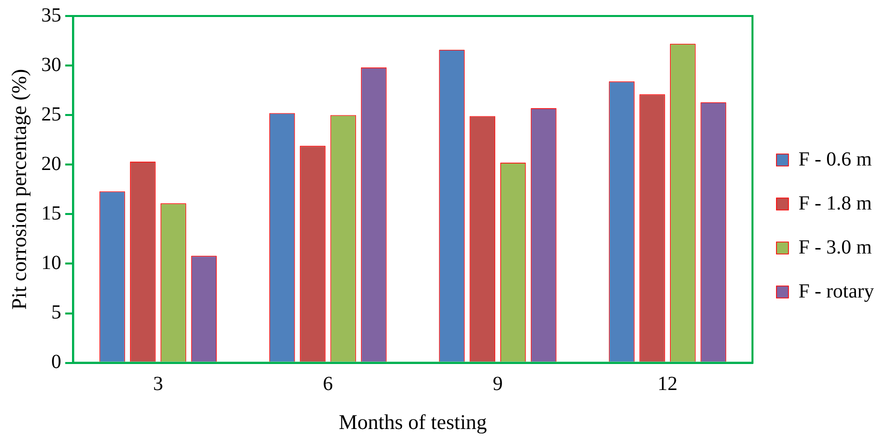 The width and height of the screenshot is (888, 444). I want to click on legend-label: F - 1.8 m, so click(835, 203).